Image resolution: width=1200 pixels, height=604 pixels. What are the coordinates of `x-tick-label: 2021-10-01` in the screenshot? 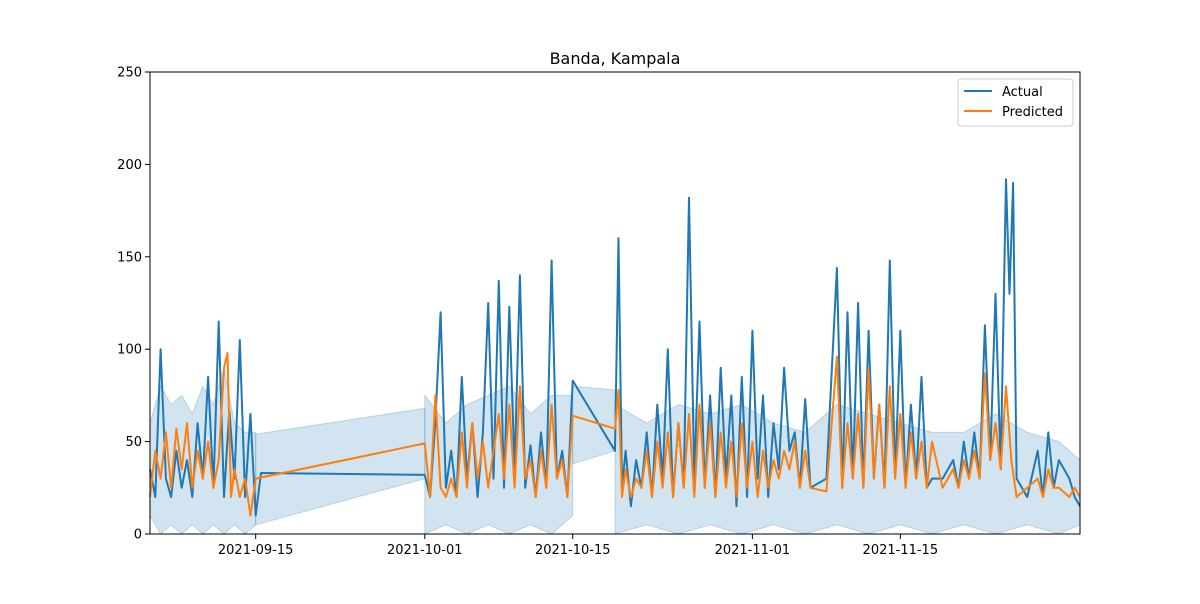 It's located at (425, 550).